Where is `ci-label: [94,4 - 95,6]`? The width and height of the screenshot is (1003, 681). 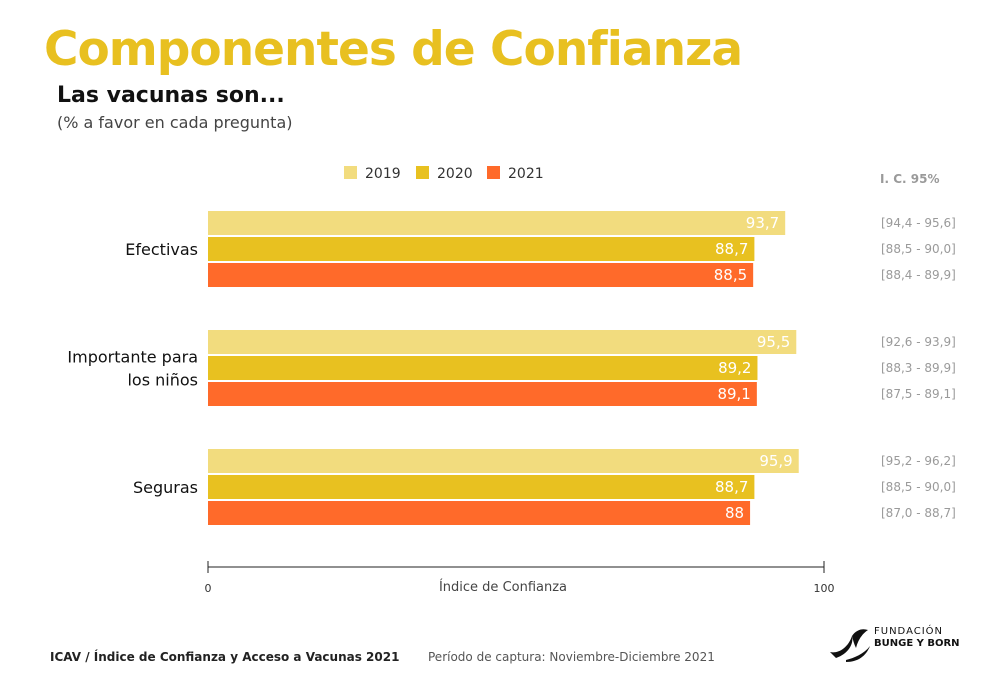 ci-label: [94,4 - 95,6] is located at coordinates (918, 223).